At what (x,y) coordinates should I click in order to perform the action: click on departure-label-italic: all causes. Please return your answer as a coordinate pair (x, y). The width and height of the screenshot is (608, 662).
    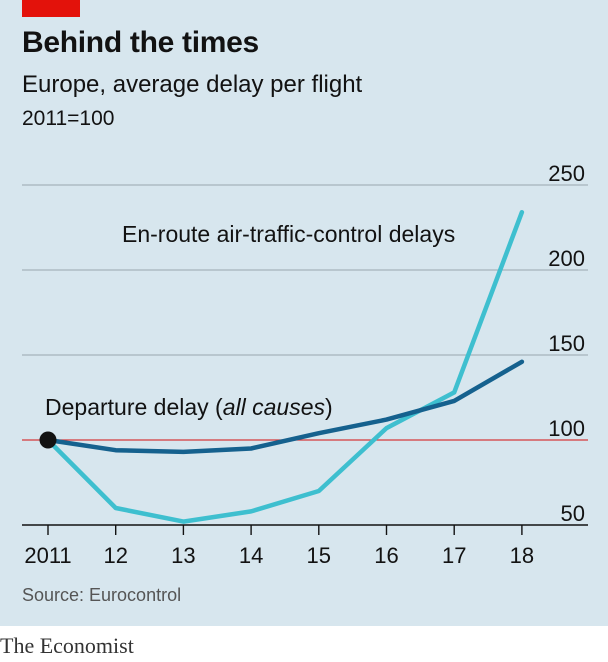
    Looking at the image, I should click on (274, 407).